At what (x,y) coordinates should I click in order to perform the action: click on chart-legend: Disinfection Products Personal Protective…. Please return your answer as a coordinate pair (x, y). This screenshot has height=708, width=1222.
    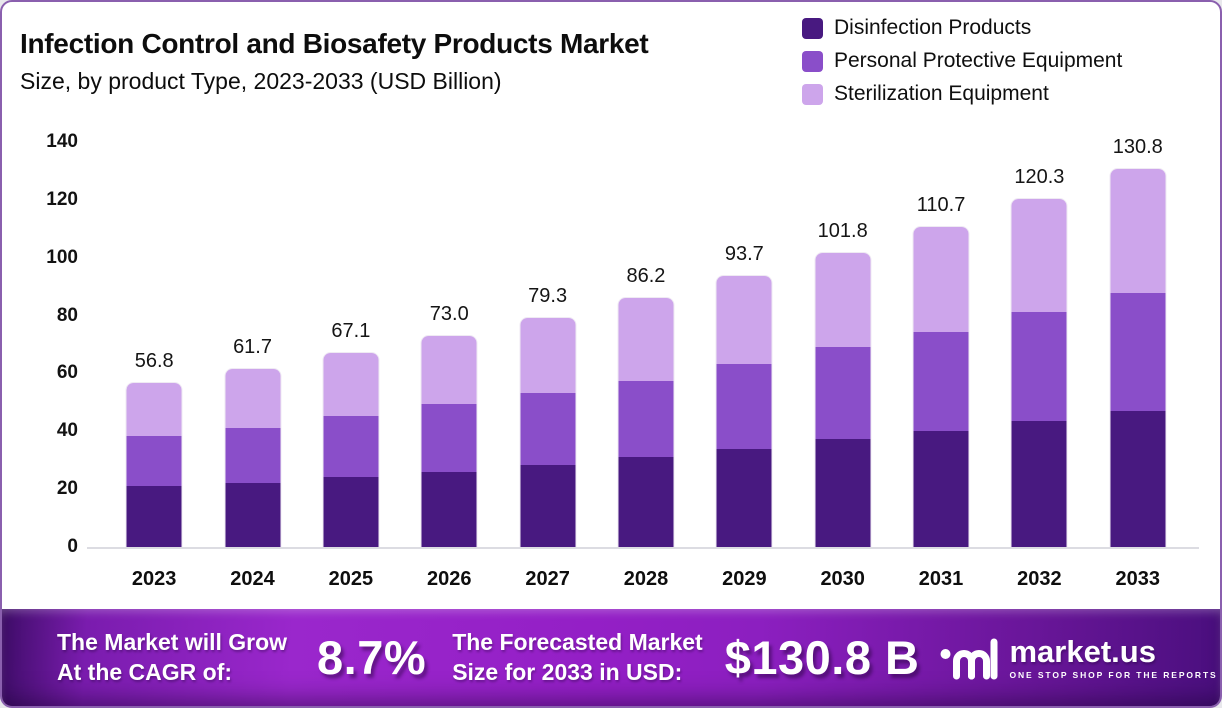
    Looking at the image, I should click on (962, 61).